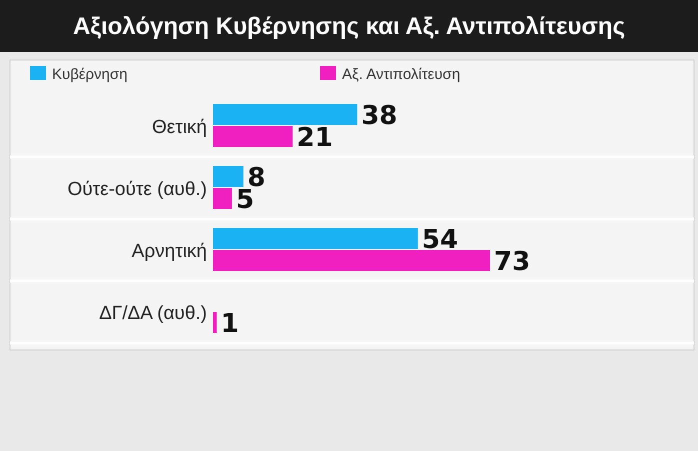 Image resolution: width=698 pixels, height=451 pixels. What do you see at coordinates (512, 262) in the screenshot?
I see `data-label: 73` at bounding box center [512, 262].